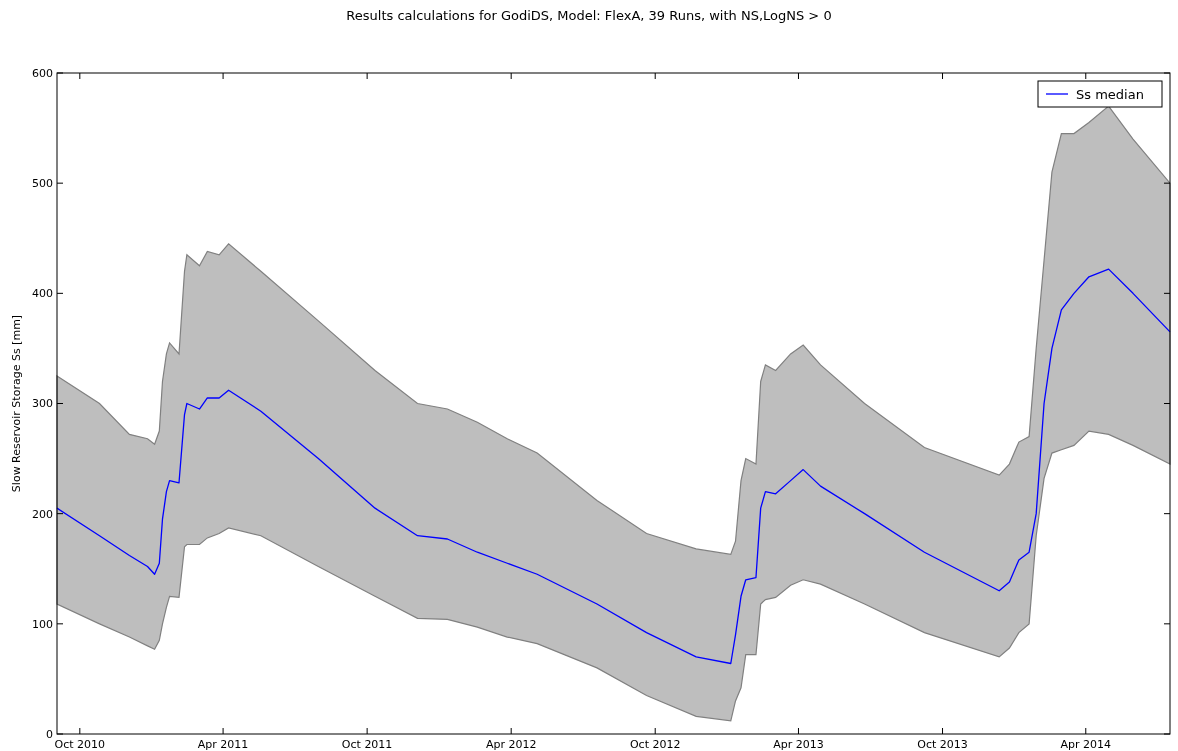 The image size is (1178, 751). What do you see at coordinates (223, 744) in the screenshot?
I see `x-tick-label: Apr 2011` at bounding box center [223, 744].